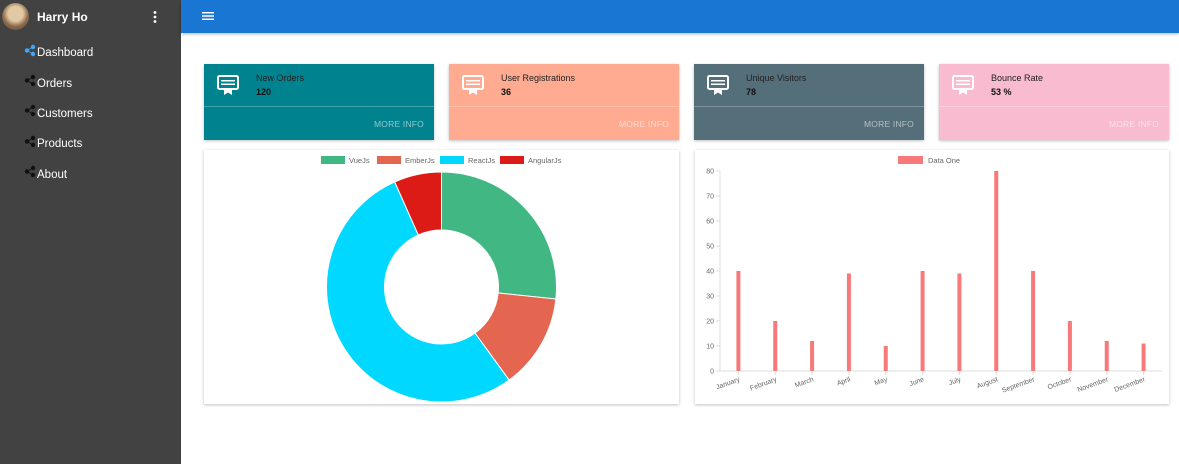 This screenshot has width=1179, height=464. I want to click on y-tick-label: 40, so click(710, 272).